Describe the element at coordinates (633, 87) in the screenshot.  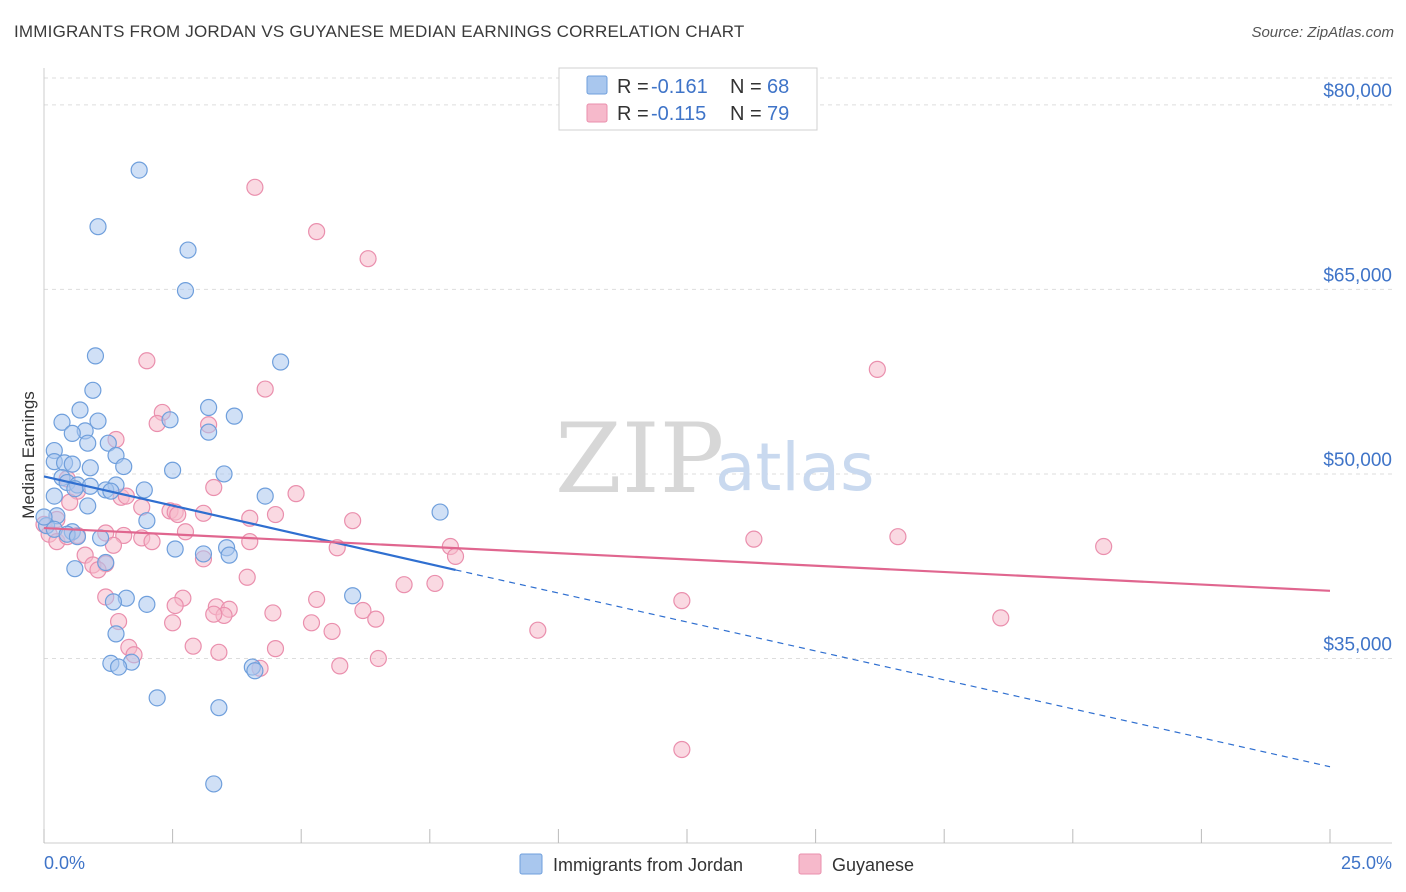
I see `legend-r-label-jordan: R =` at that location.